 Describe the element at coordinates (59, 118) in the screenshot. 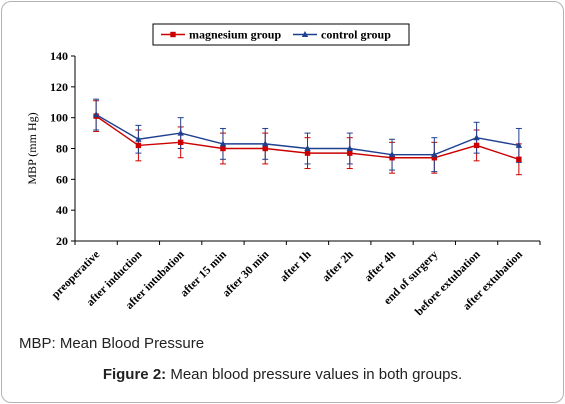

I see `y-tick-label: 100` at that location.